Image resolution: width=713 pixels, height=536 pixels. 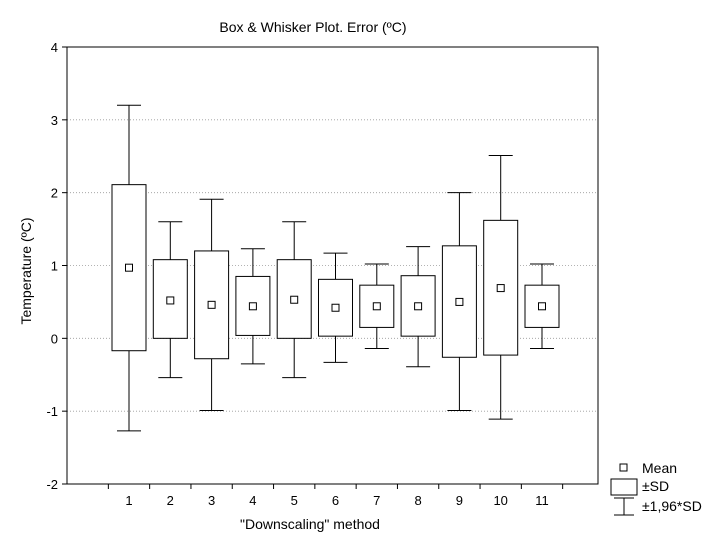 What do you see at coordinates (659, 468) in the screenshot?
I see `legend-mean-label: Mean` at bounding box center [659, 468].